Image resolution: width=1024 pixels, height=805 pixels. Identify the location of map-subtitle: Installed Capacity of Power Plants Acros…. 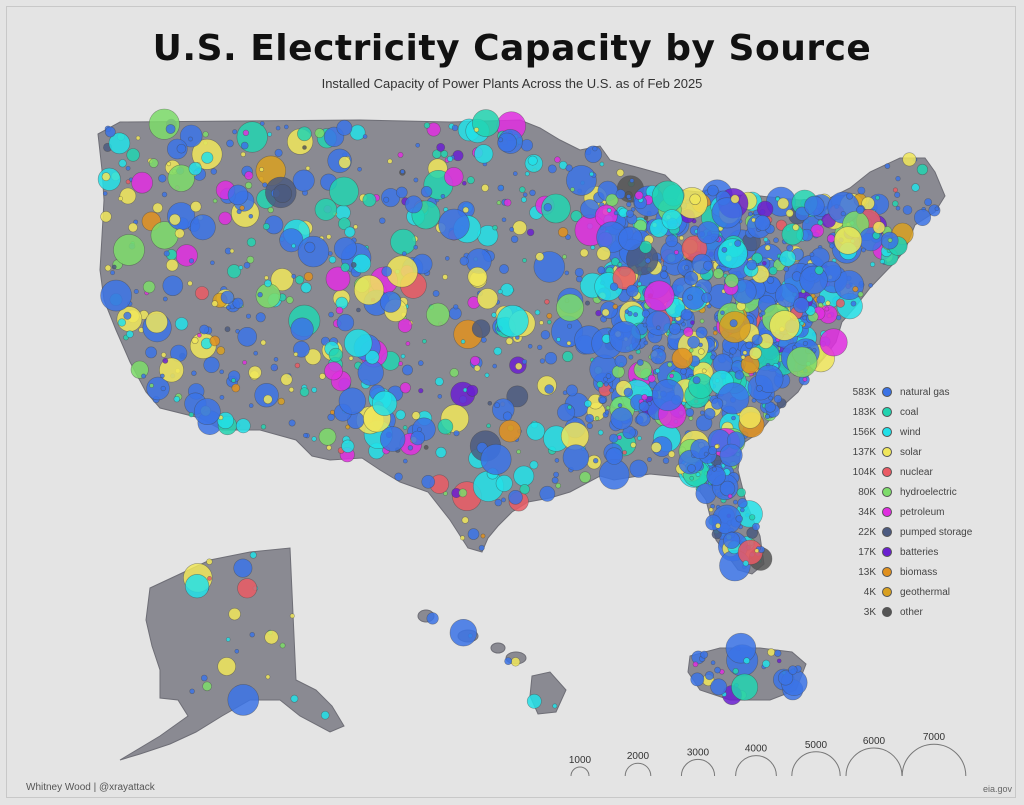
(512, 83).